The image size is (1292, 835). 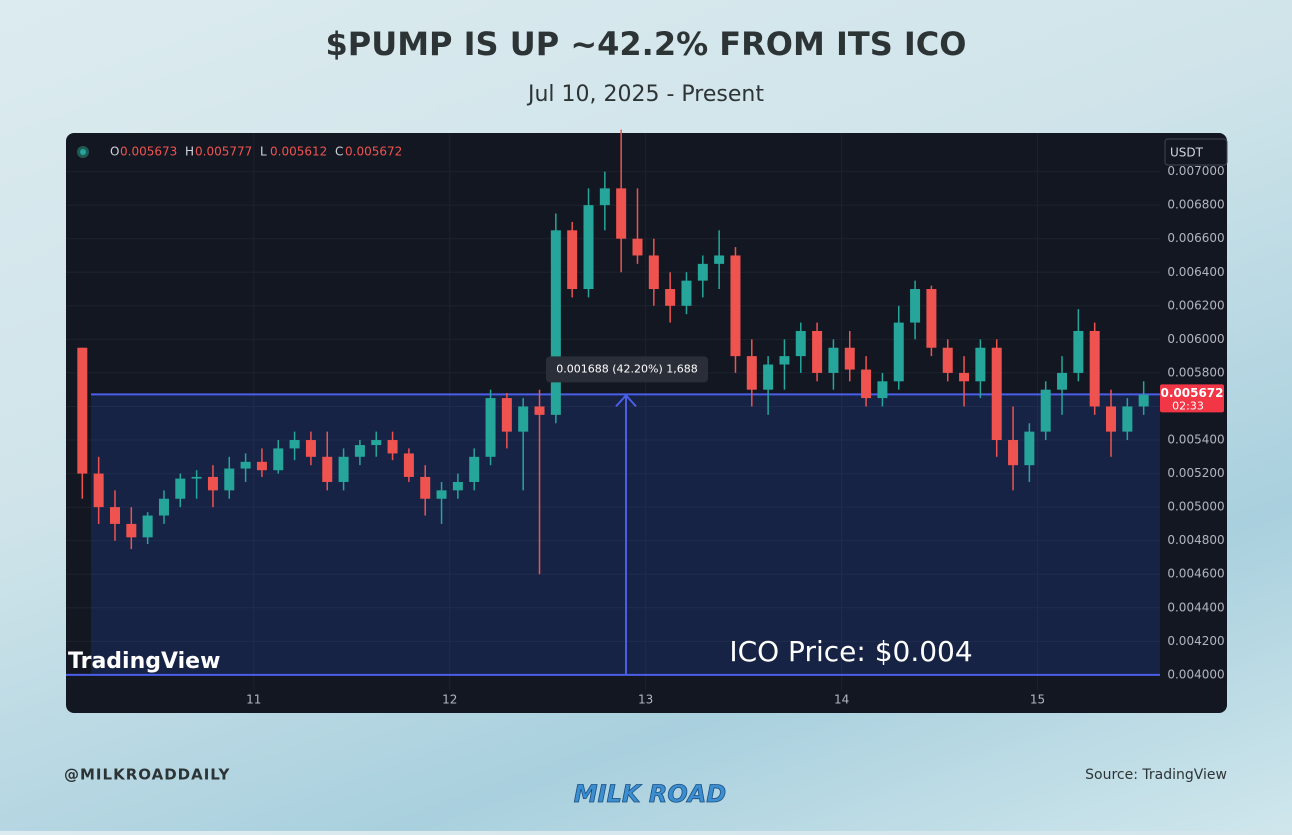 I want to click on y-tick-label: 0.006200, so click(x=1195, y=305).